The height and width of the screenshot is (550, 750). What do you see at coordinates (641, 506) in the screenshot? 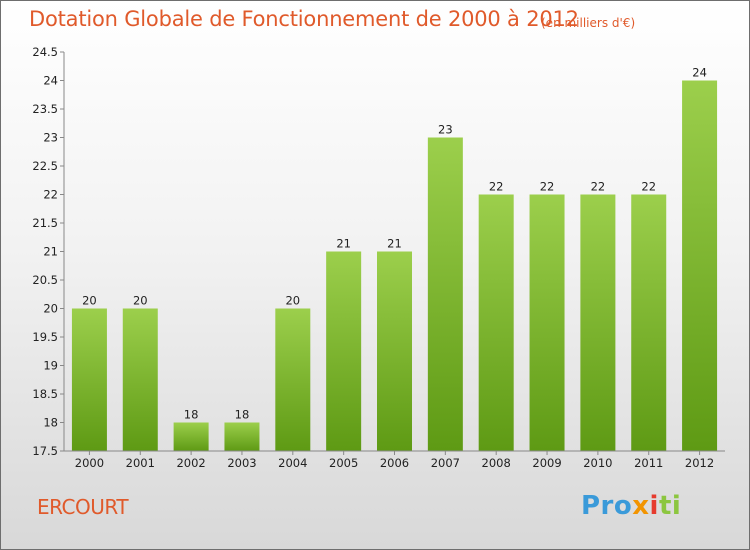
I see `logo-part-2: x` at bounding box center [641, 506].